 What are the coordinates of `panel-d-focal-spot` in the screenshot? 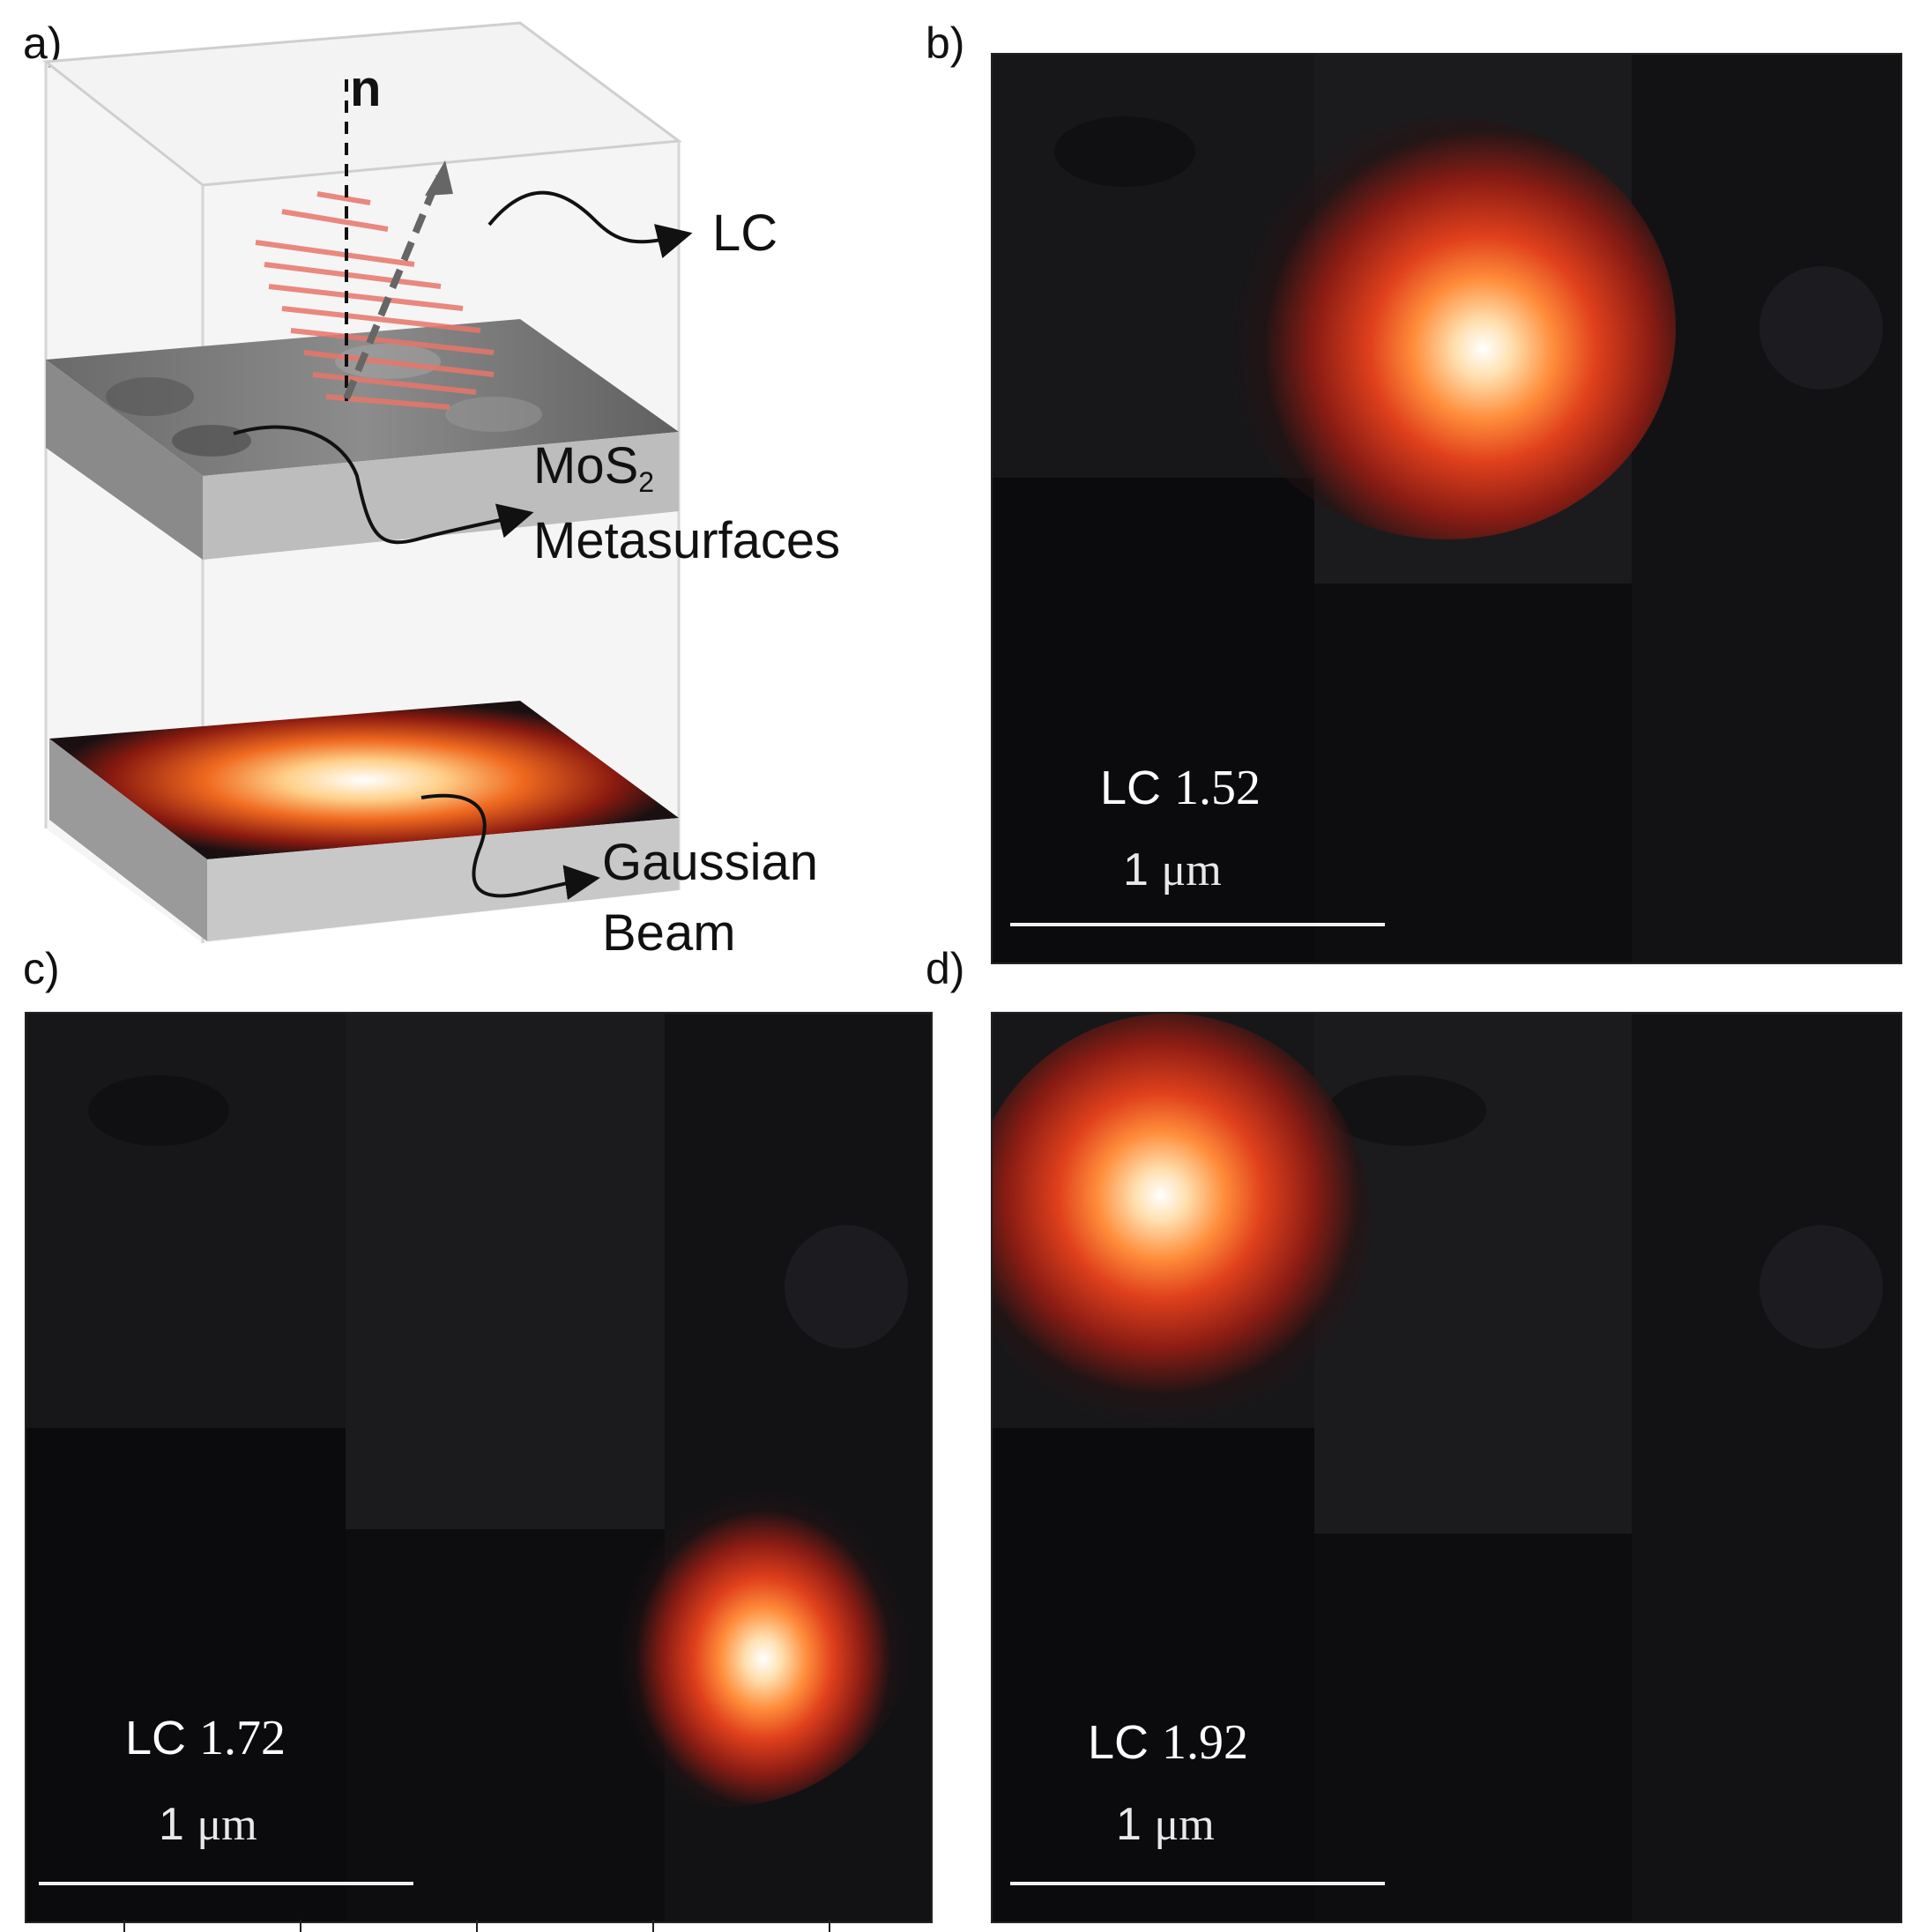 It's located at (1182, 1225).